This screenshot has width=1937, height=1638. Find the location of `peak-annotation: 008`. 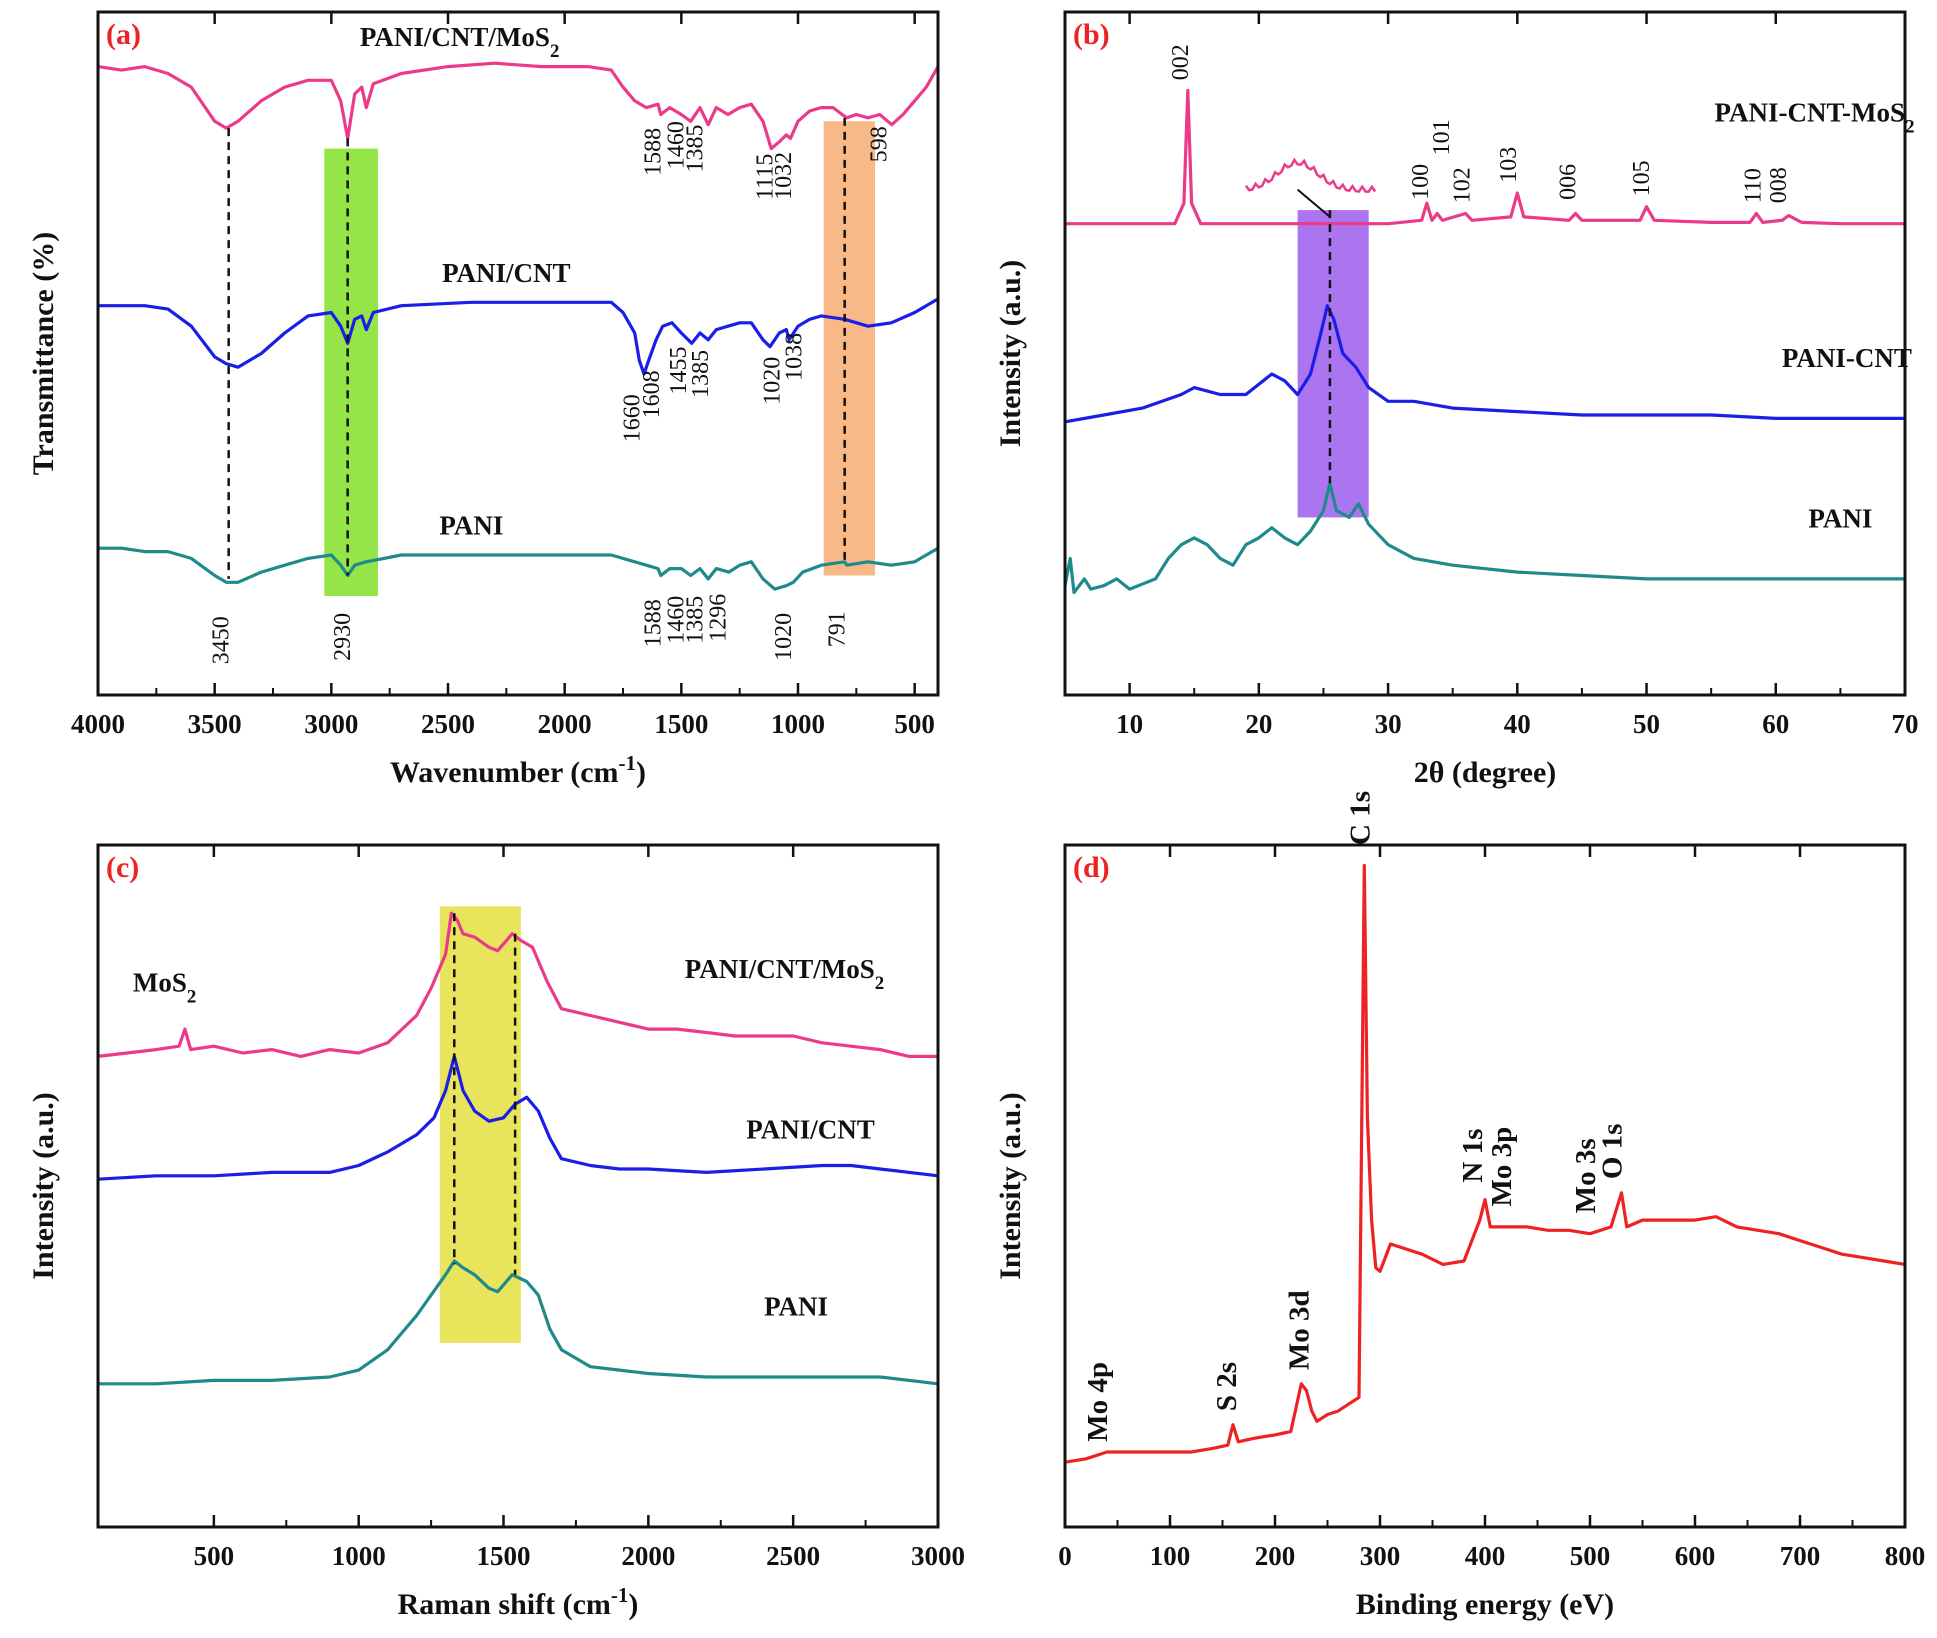

peak-annotation: 008 is located at coordinates (1779, 185).